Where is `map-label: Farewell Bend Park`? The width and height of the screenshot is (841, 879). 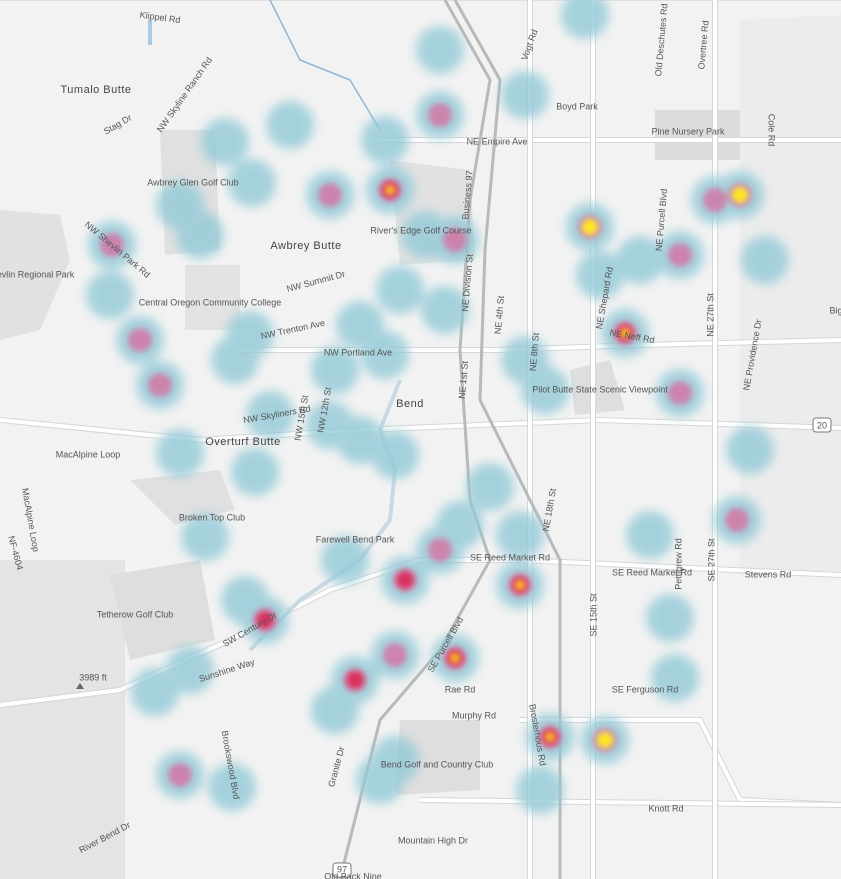 map-label: Farewell Bend Park is located at coordinates (355, 539).